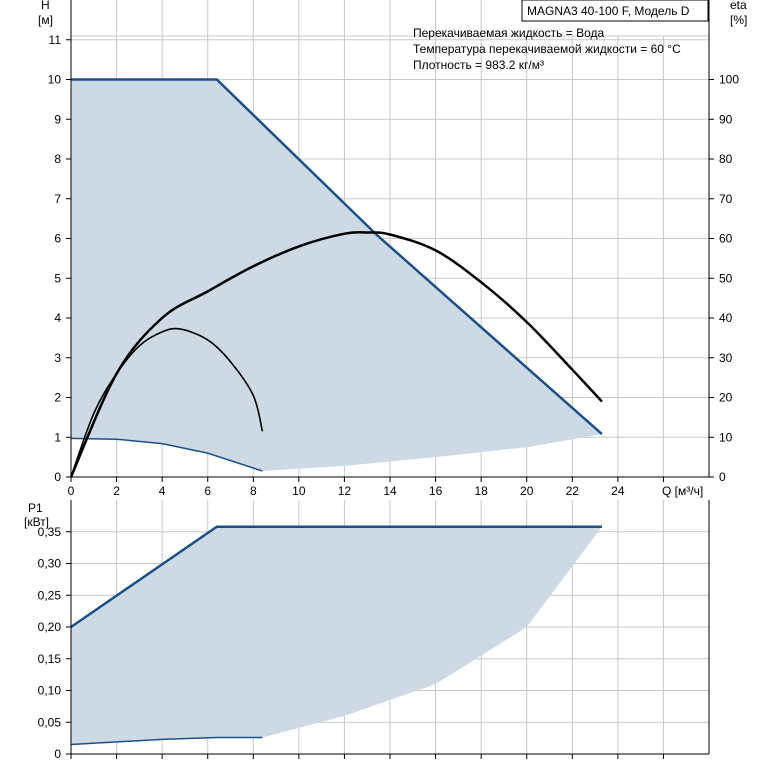  What do you see at coordinates (55, 80) in the screenshot?
I see `h-tick-label: 10` at bounding box center [55, 80].